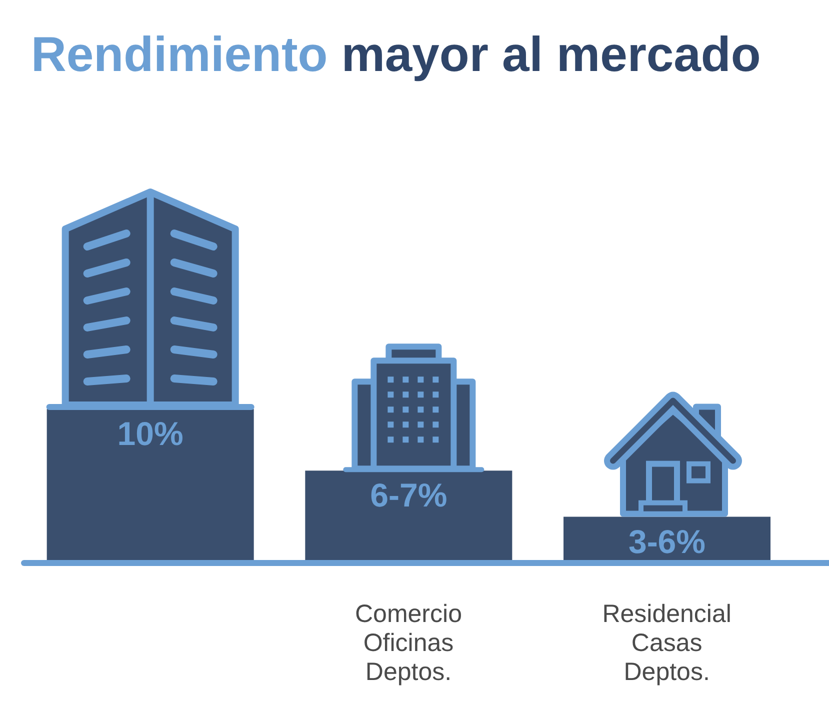 This screenshot has width=829, height=703. I want to click on x-tick-label: Comercio Oficinas Deptos., so click(408, 643).